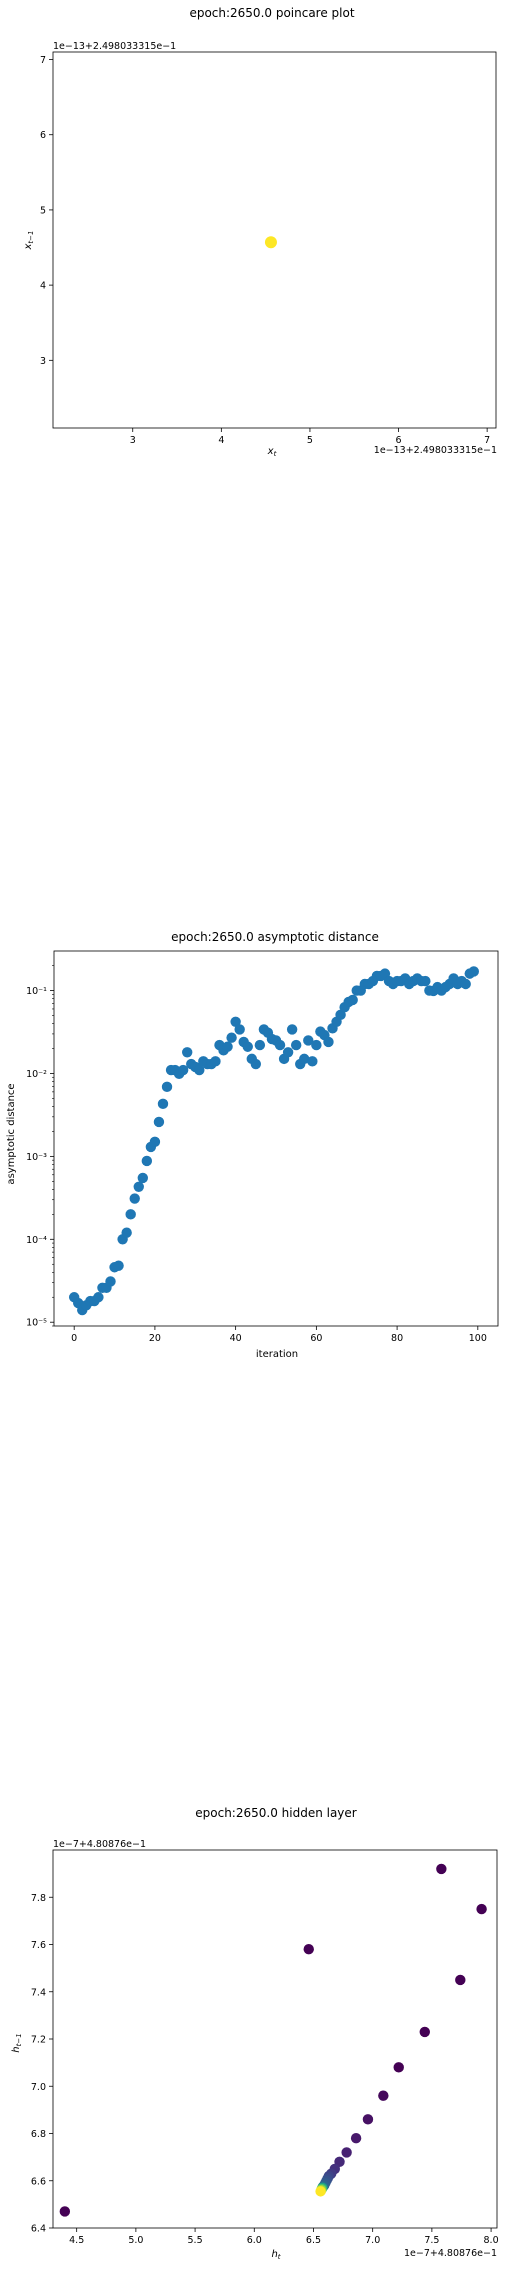 The image size is (506, 2269). Describe the element at coordinates (38, 1945) in the screenshot. I see `y-tick-label: 7.6` at that location.